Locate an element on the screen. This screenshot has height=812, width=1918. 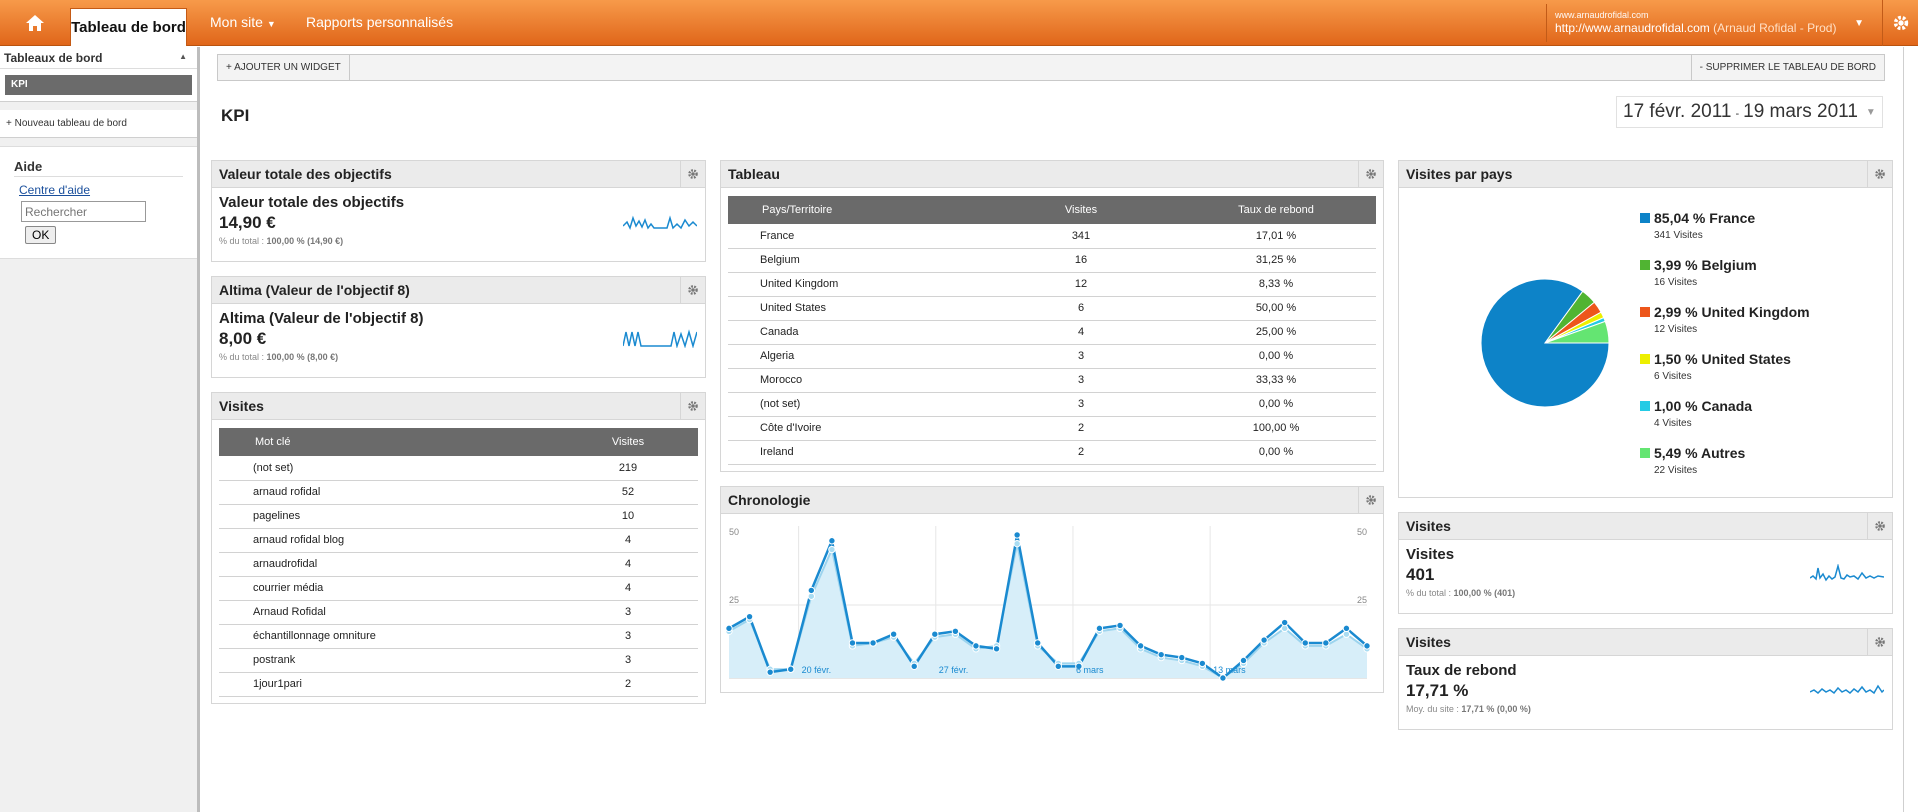
keyword-cell: arnaud rofidal blog is located at coordinates (388, 540).